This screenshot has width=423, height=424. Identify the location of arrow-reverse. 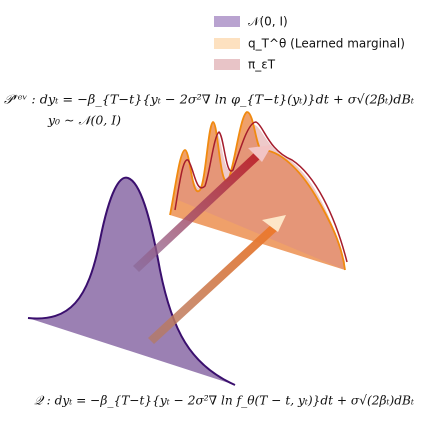
(197, 211).